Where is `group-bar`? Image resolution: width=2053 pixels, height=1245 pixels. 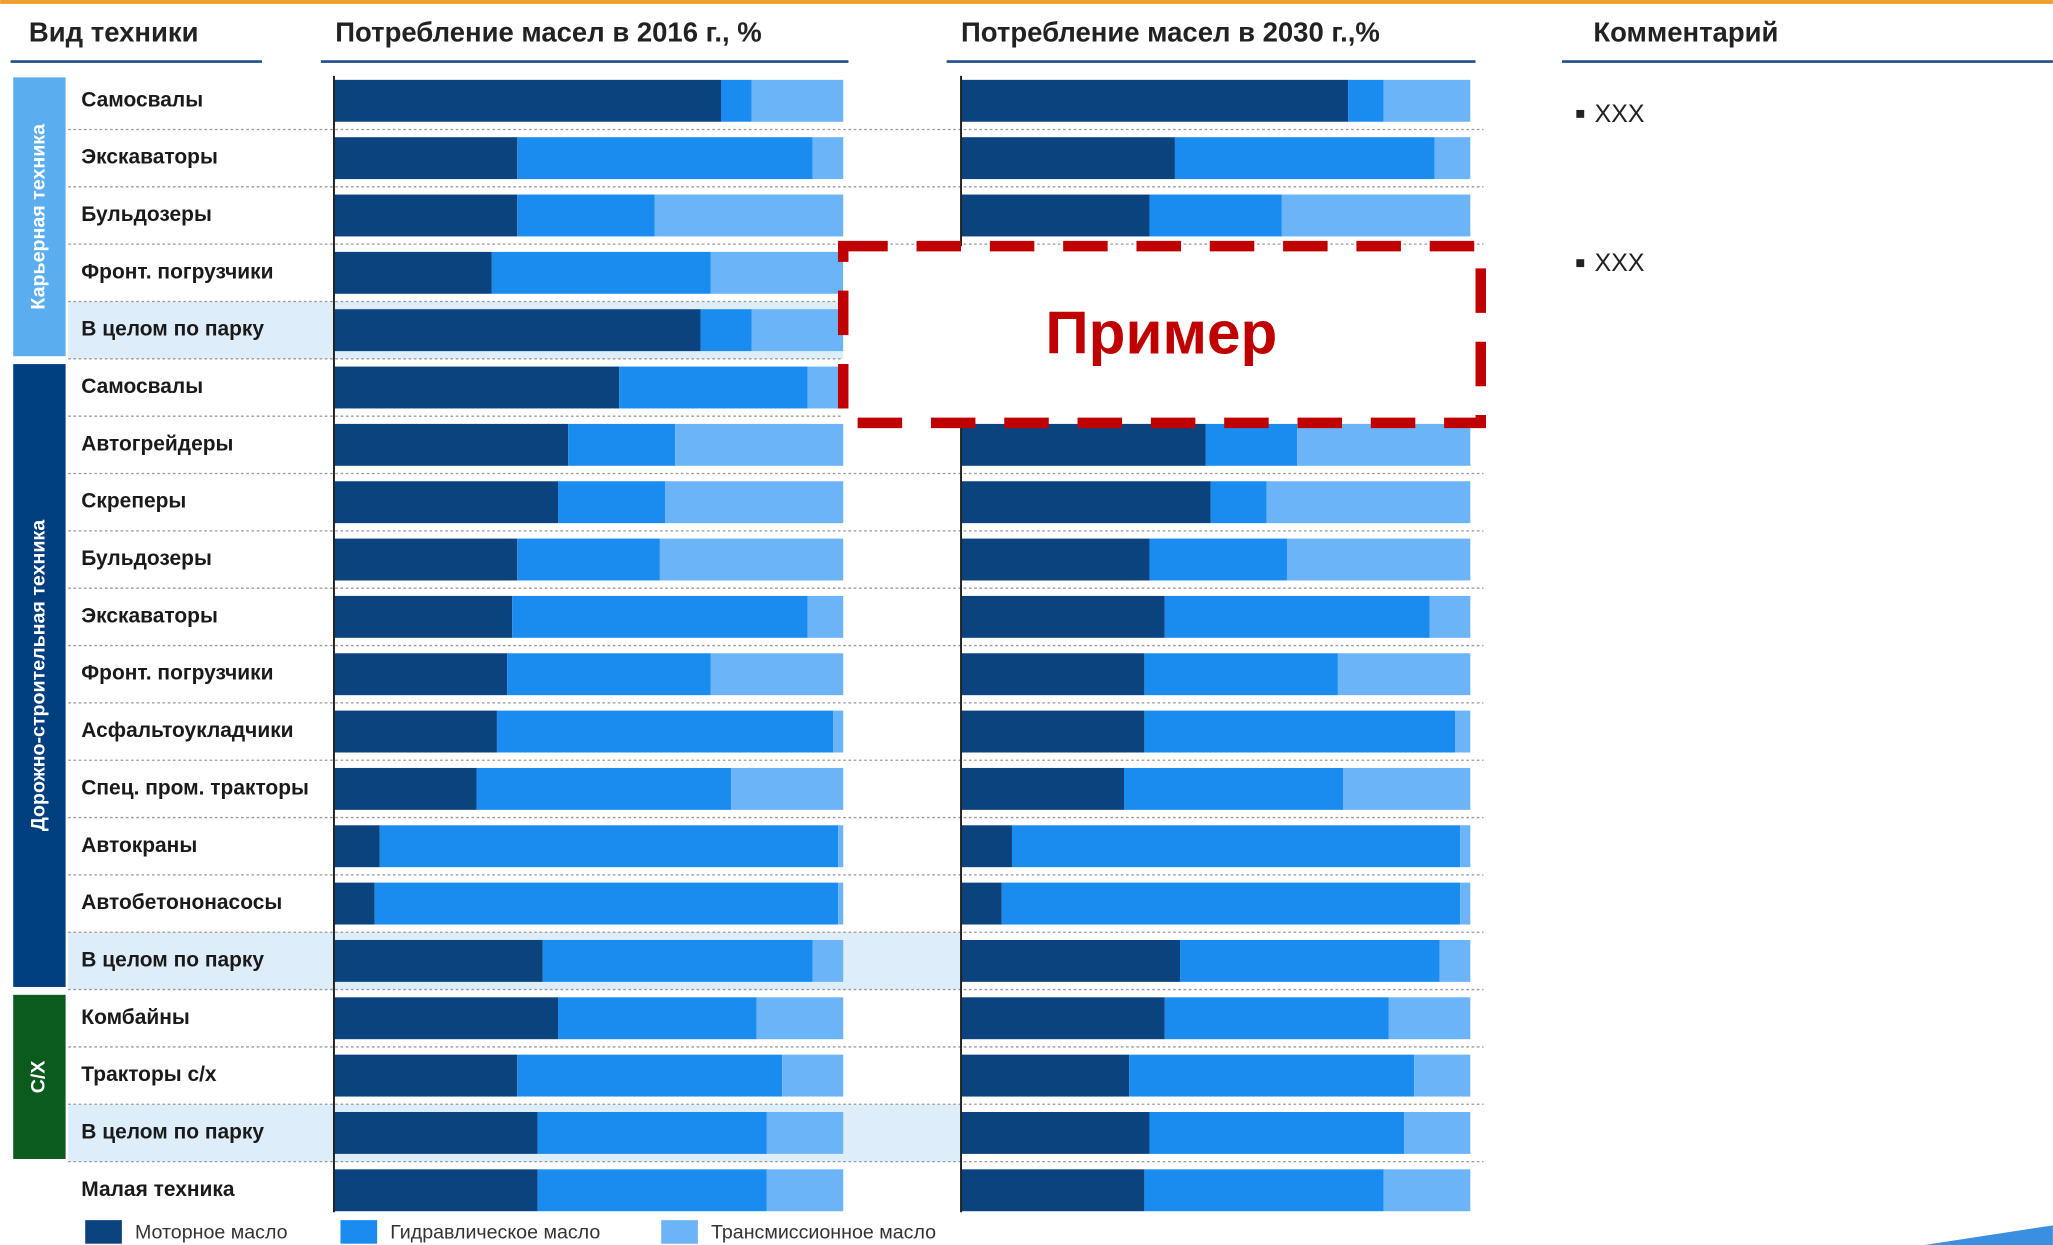 group-bar is located at coordinates (39, 217).